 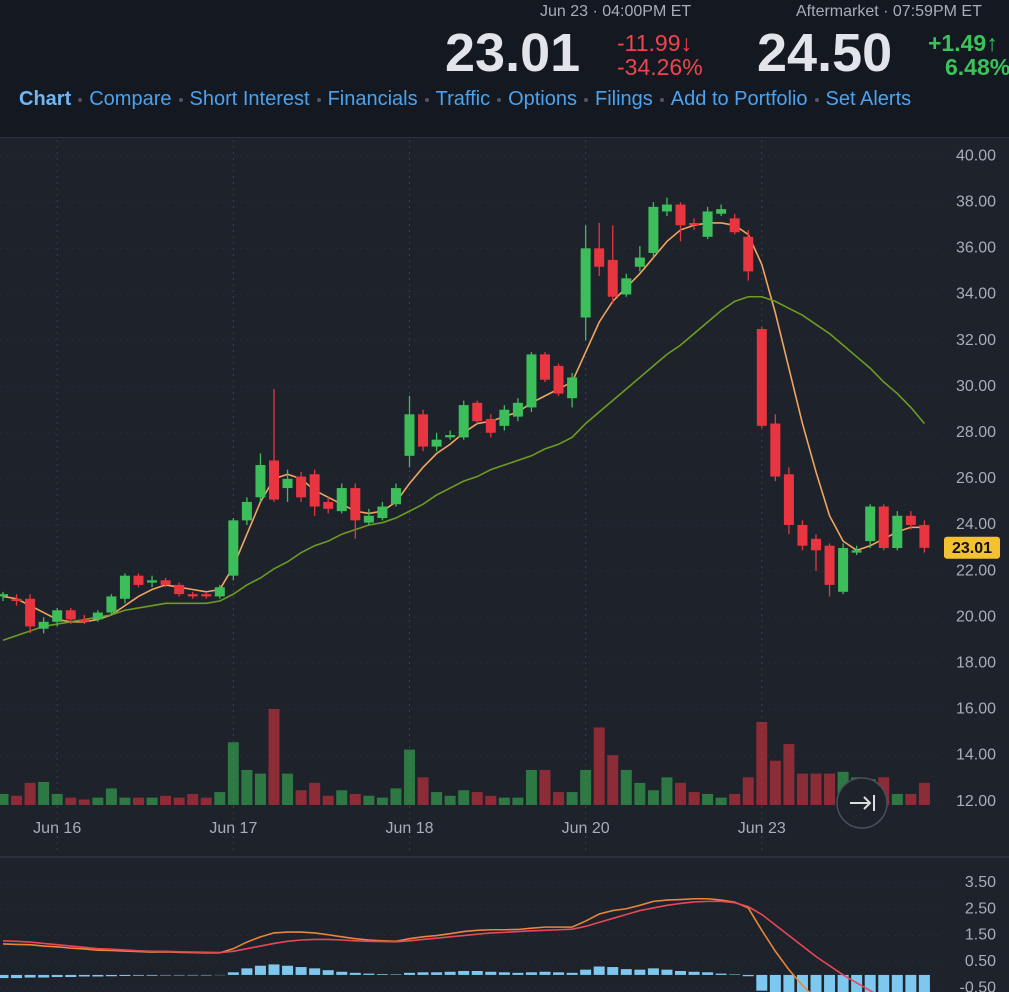 I want to click on price: 23.01, so click(x=513, y=53).